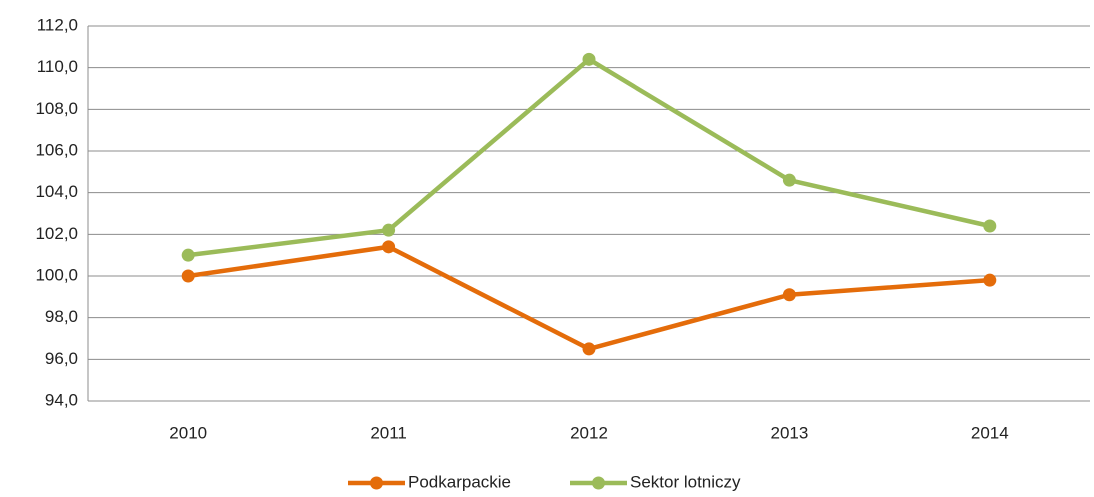 The height and width of the screenshot is (497, 1094). I want to click on legend-label: Podkarpackie, so click(459, 481).